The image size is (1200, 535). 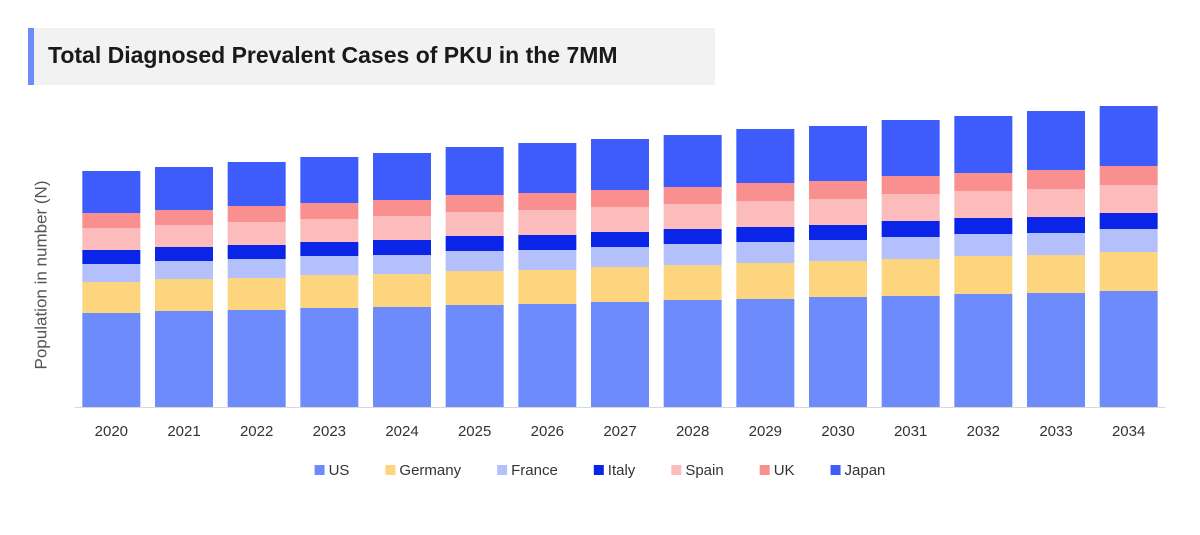 I want to click on legend-label: Germany, so click(x=430, y=470).